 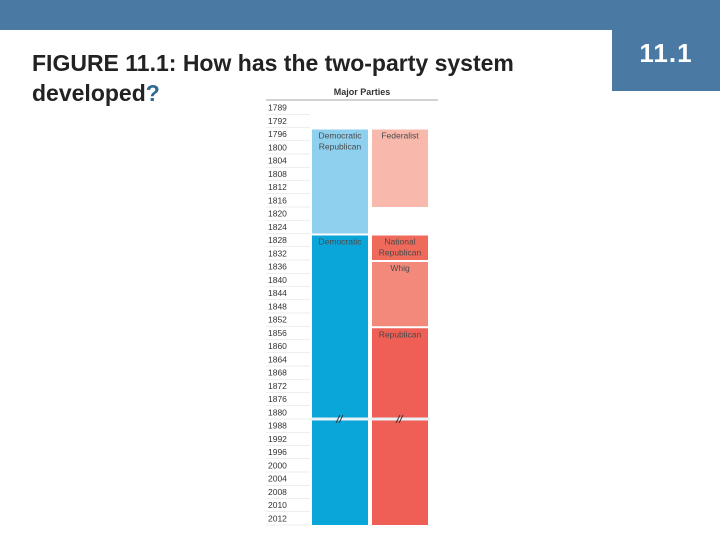 I want to click on year-label: 1860, so click(x=277, y=346).